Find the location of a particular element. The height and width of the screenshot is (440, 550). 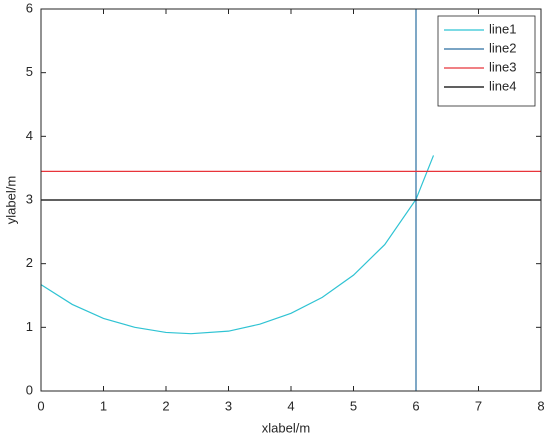

y-tick-label: 0 is located at coordinates (29, 389).